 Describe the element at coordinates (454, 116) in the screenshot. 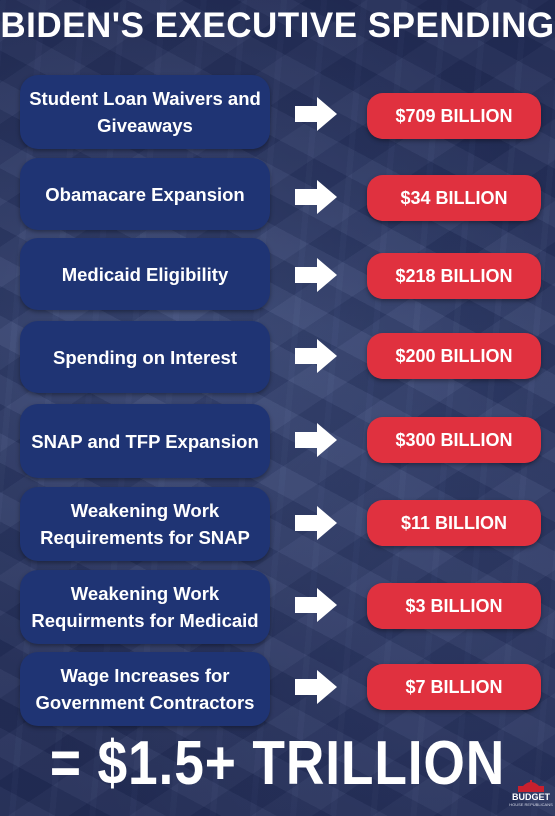

I see `spending-item-amount: $709 BILLION` at that location.